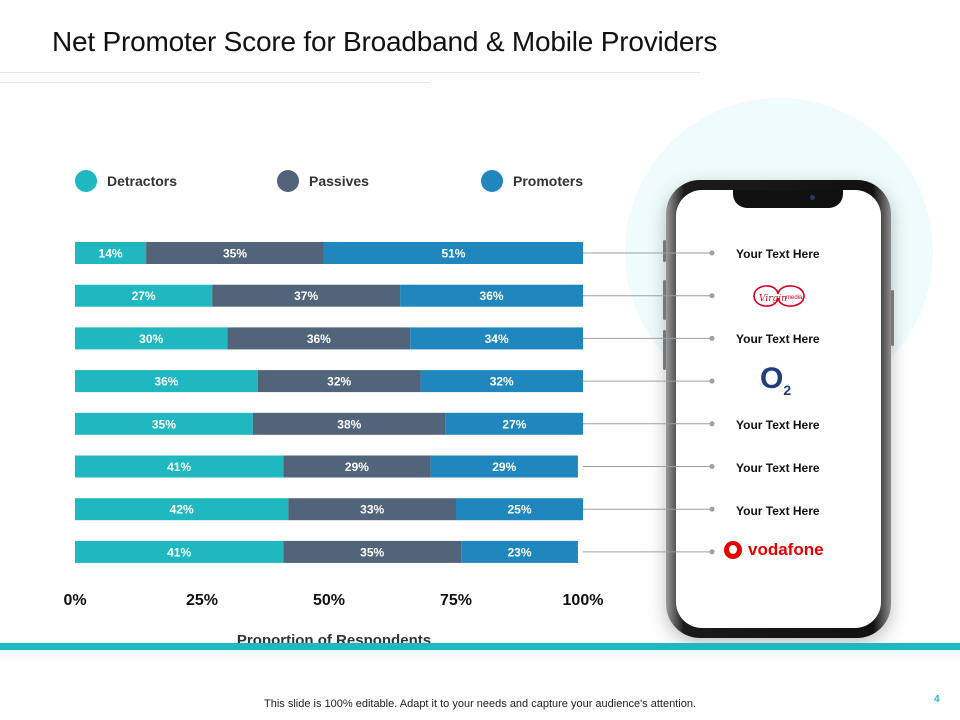  I want to click on bar-label-promoters-row-8: 23%, so click(519, 552).